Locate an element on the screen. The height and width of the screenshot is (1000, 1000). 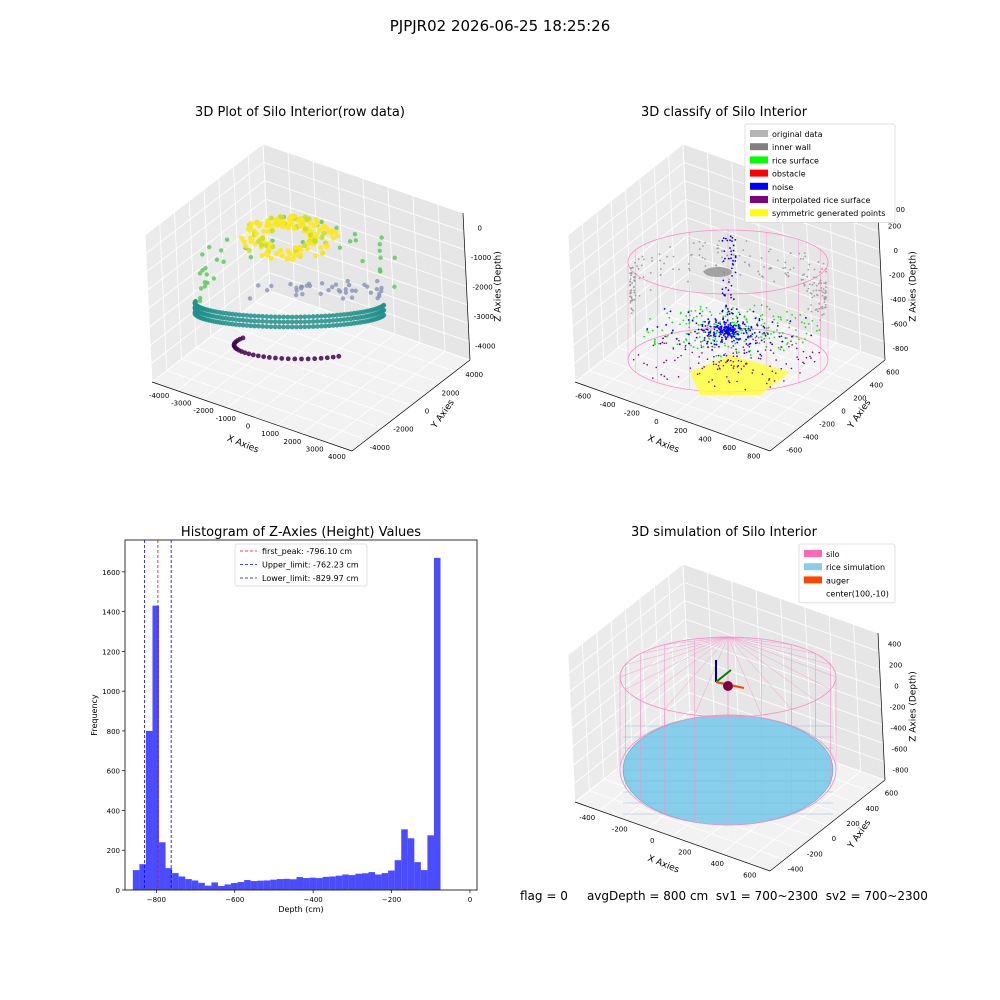
legend-label: center(100,-10) is located at coordinates (857, 594).